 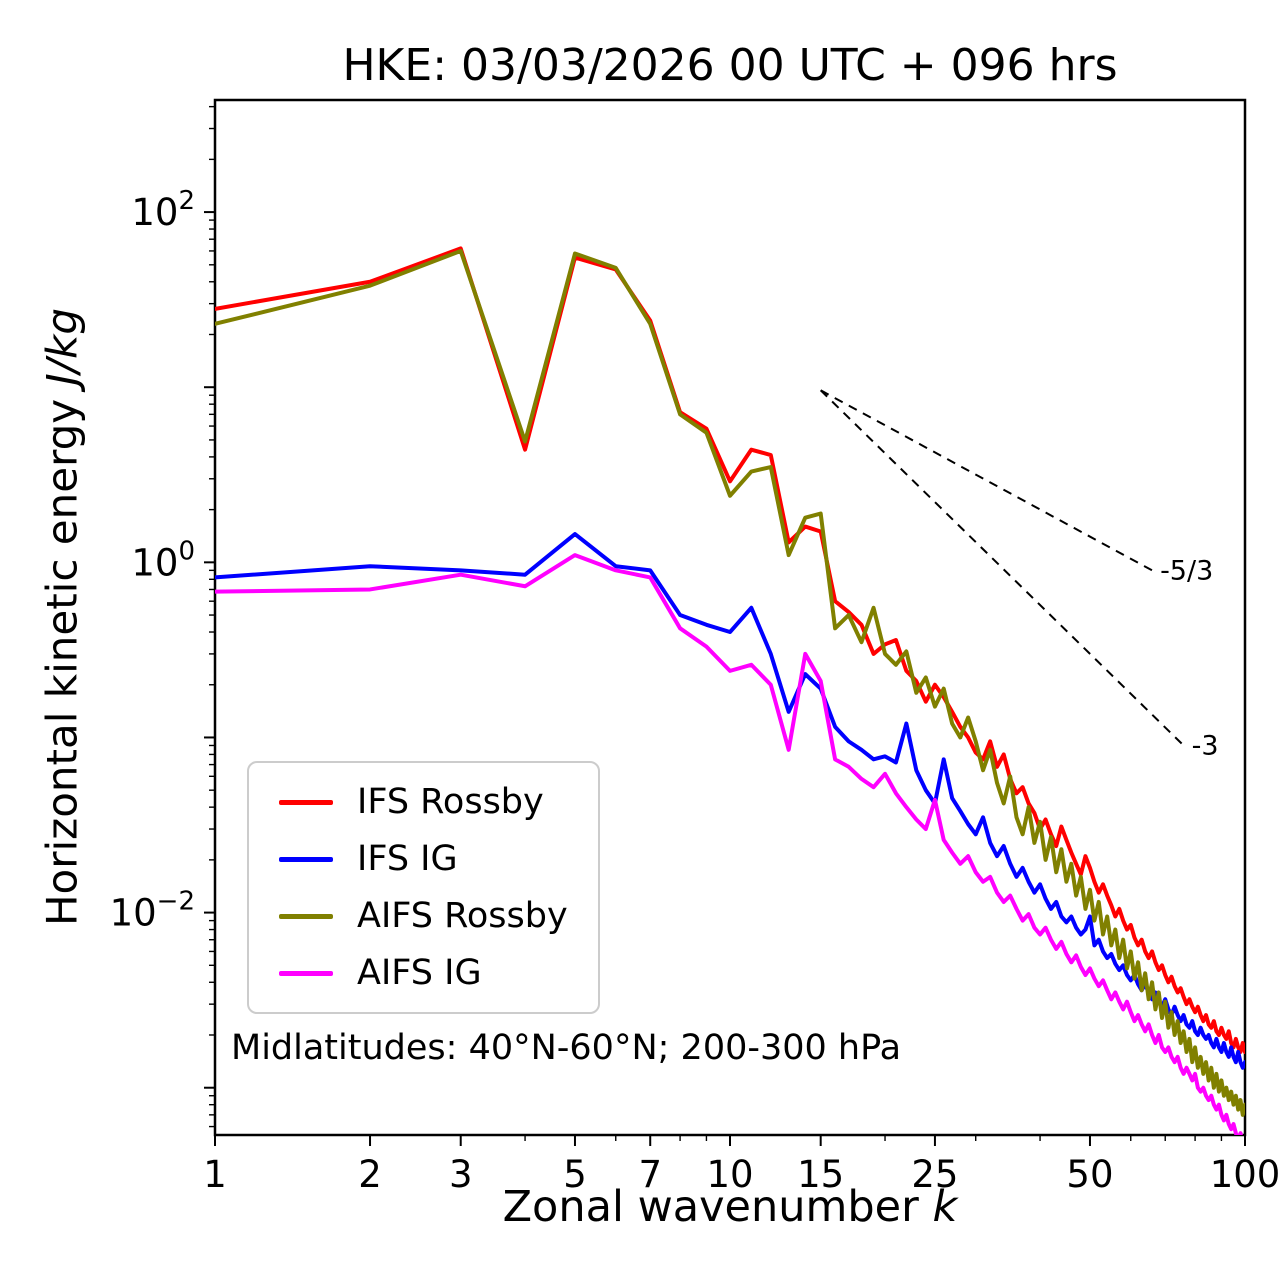 I want to click on legend-line-swatch-ifs-rossby, so click(x=306, y=802).